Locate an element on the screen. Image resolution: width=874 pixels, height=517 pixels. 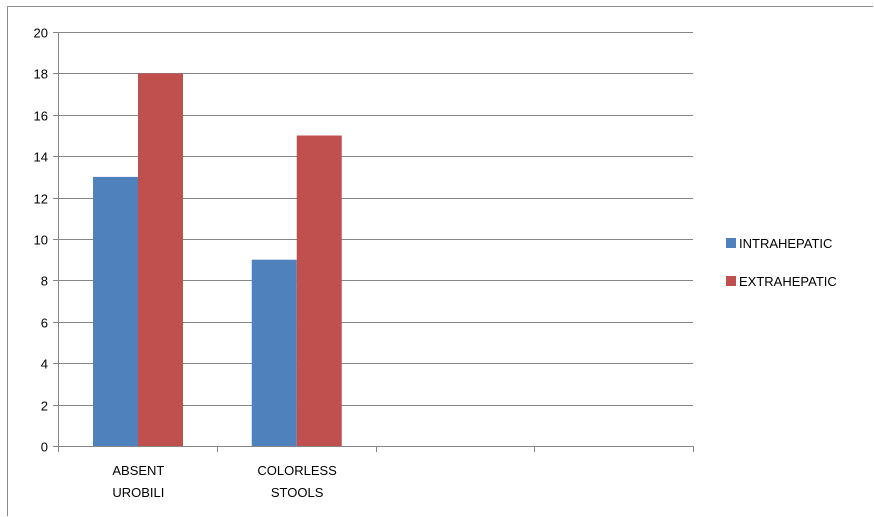
legend: INTRAHEPATIC EXTRAHEPATIC is located at coordinates (781, 262).